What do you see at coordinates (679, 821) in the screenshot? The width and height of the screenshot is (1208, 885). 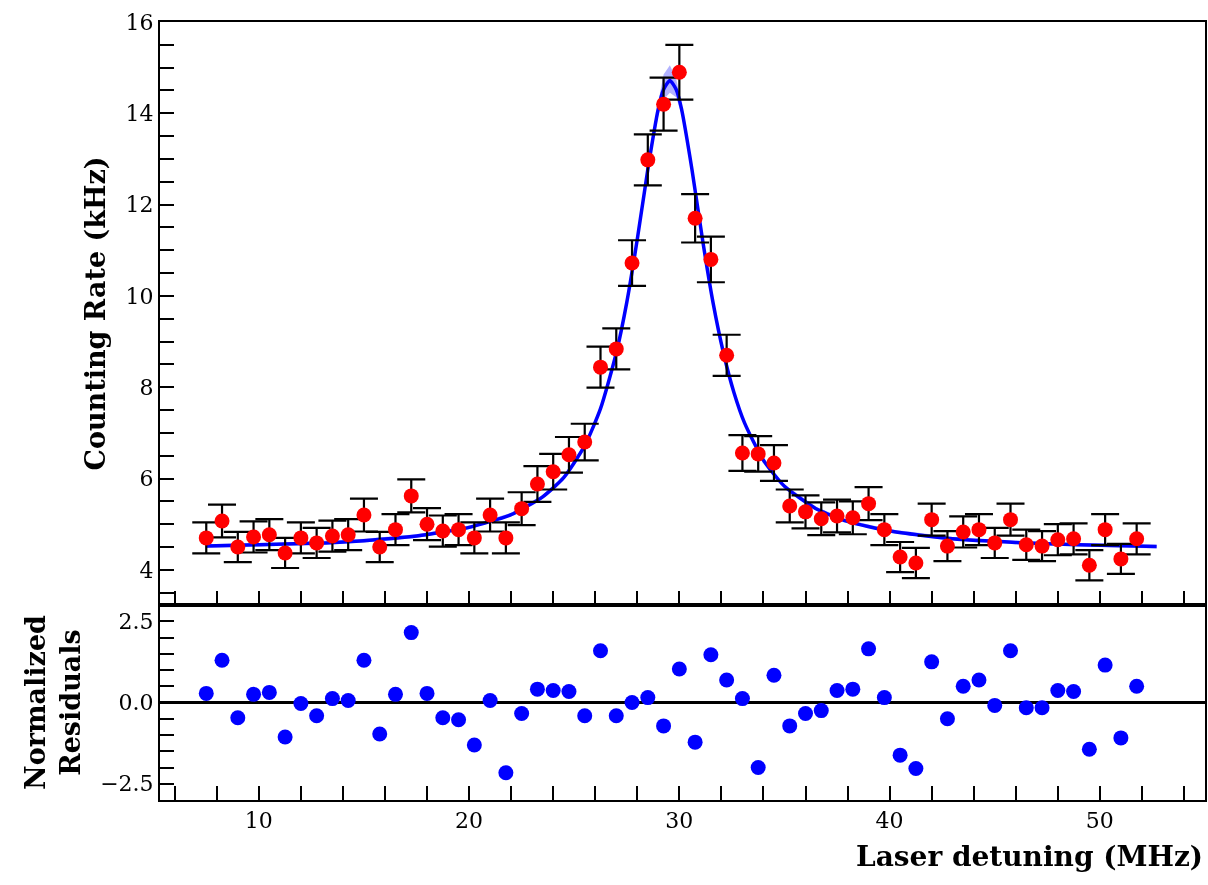 I see `x-tick-label: 30` at bounding box center [679, 821].